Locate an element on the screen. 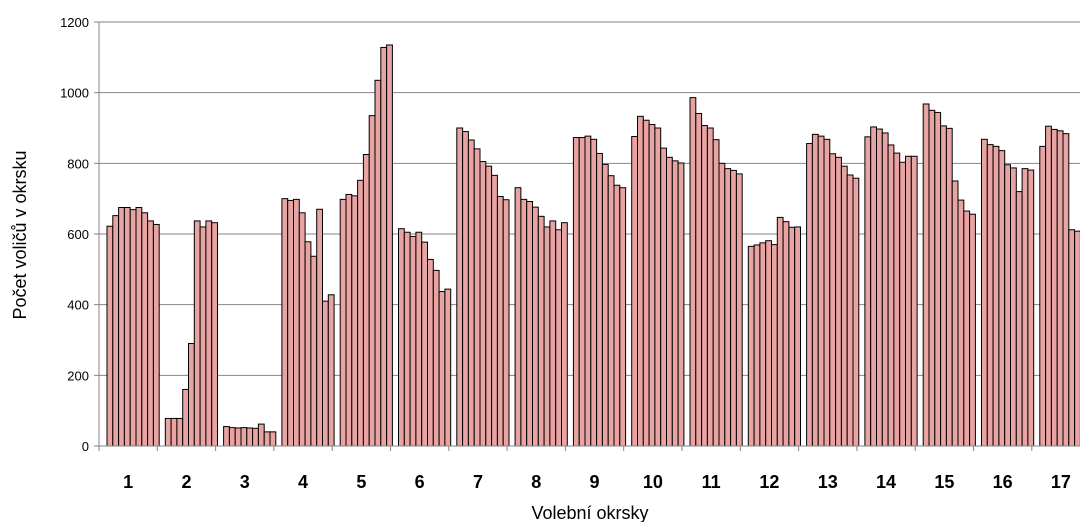  y-tick-label: 200 is located at coordinates (78, 375).